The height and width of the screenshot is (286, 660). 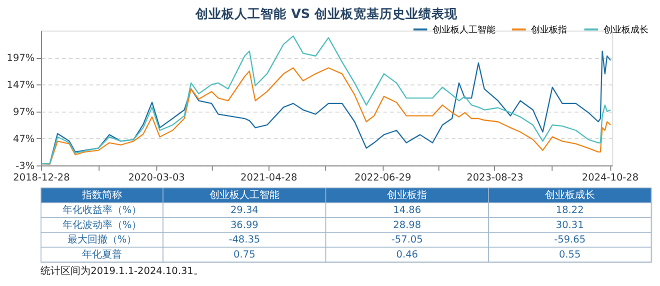 What do you see at coordinates (101, 195) in the screenshot?
I see `category-label: 指数简称` at bounding box center [101, 195].